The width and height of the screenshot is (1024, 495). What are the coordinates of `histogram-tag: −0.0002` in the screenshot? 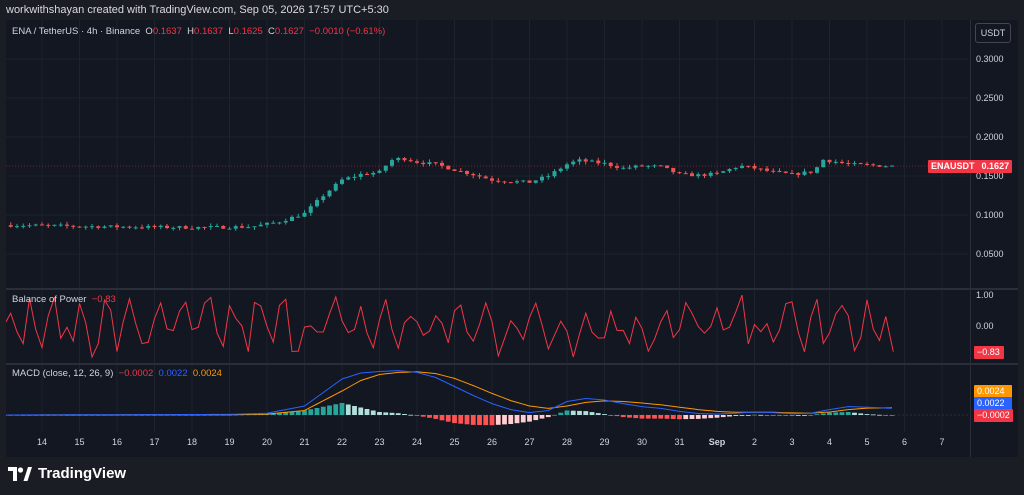 It's located at (993, 415).